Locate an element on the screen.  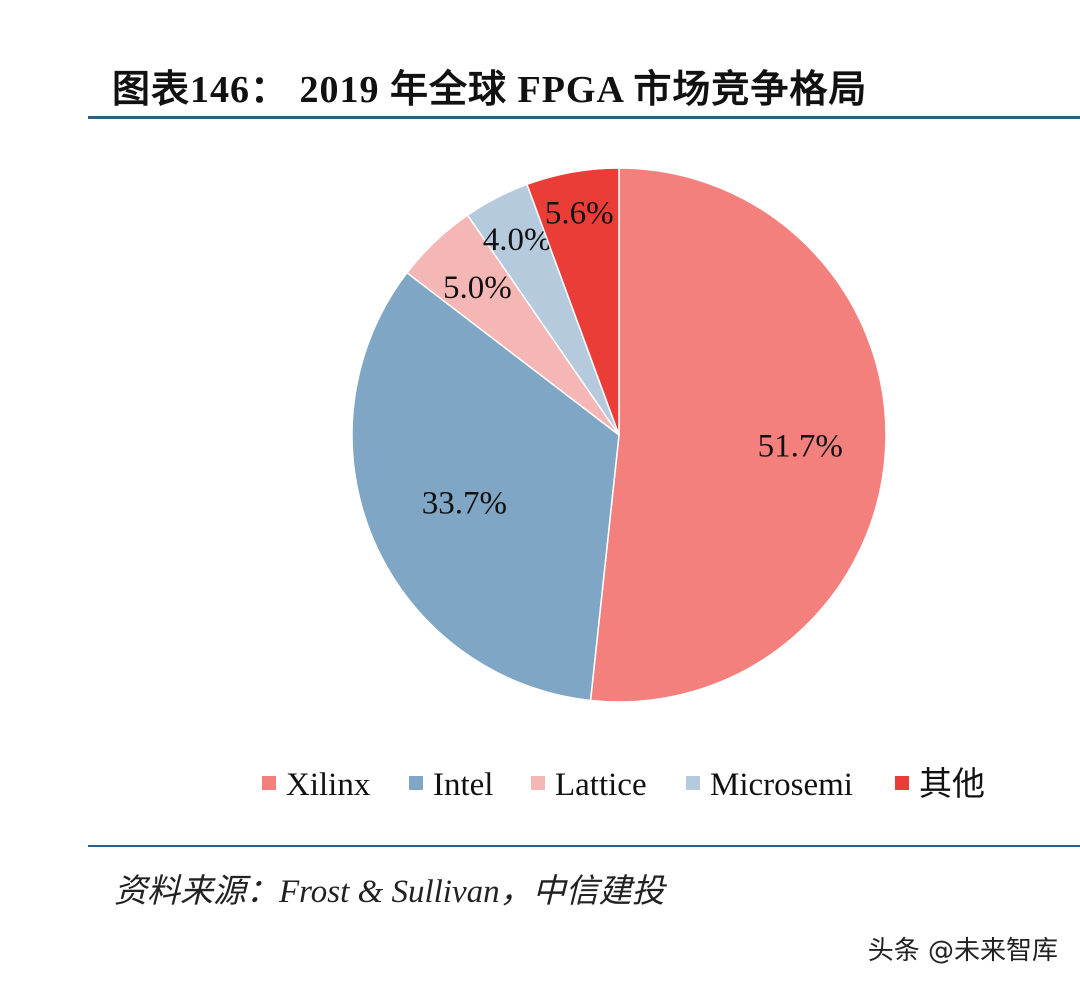
legend-label-4: Microsemi is located at coordinates (781, 785).